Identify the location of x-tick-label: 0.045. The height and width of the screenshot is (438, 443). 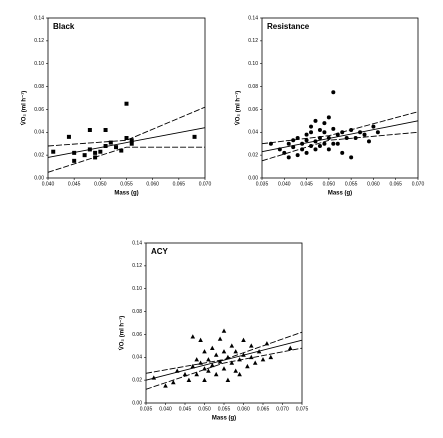
(306, 184).